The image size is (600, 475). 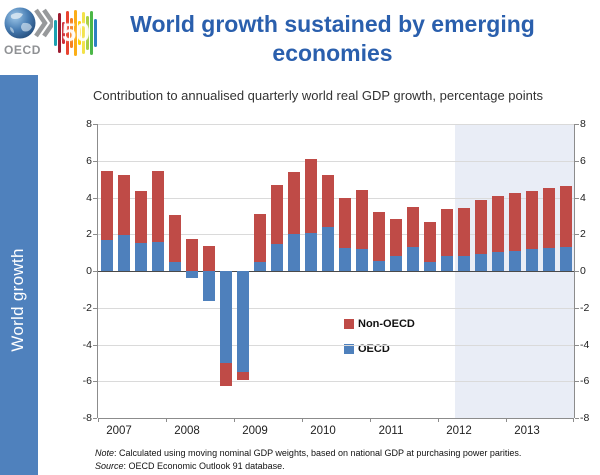 What do you see at coordinates (87, 381) in the screenshot?
I see `y-axis-label-left: -6` at bounding box center [87, 381].